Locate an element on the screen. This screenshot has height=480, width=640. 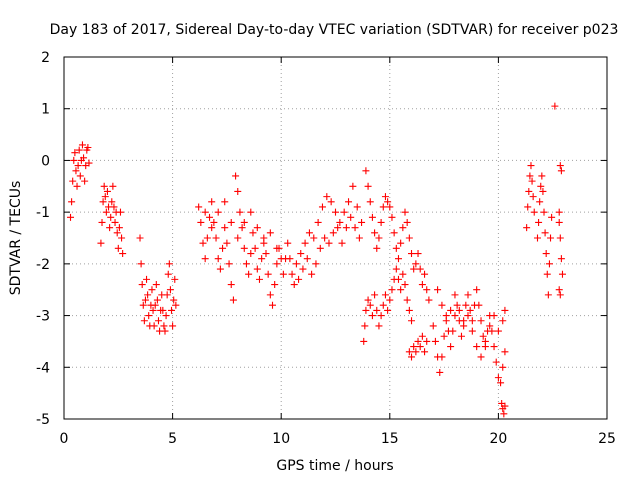
x-axis-label: GPS time / hours is located at coordinates (334, 466).